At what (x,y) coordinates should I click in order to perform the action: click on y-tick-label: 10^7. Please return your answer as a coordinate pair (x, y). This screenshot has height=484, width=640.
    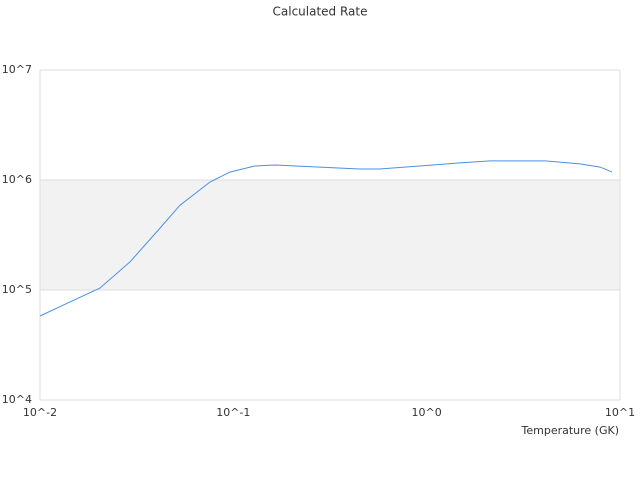
    Looking at the image, I should click on (17, 69).